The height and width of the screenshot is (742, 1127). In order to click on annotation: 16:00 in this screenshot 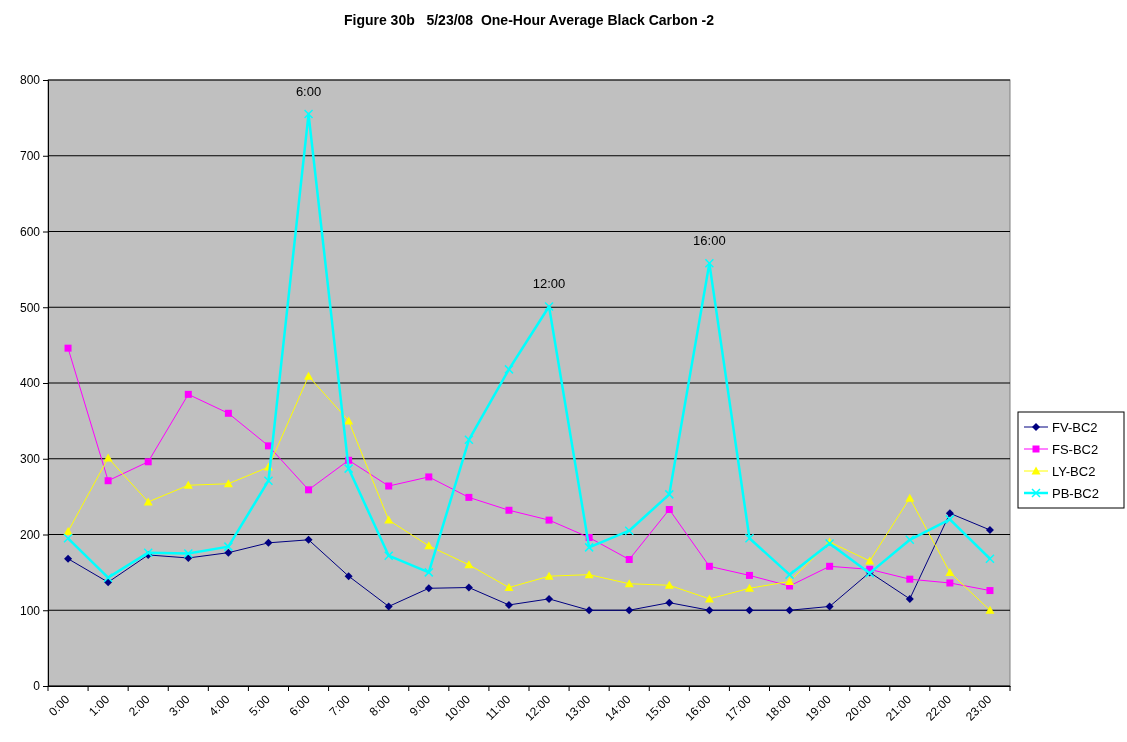, I will do `click(709, 241)`.